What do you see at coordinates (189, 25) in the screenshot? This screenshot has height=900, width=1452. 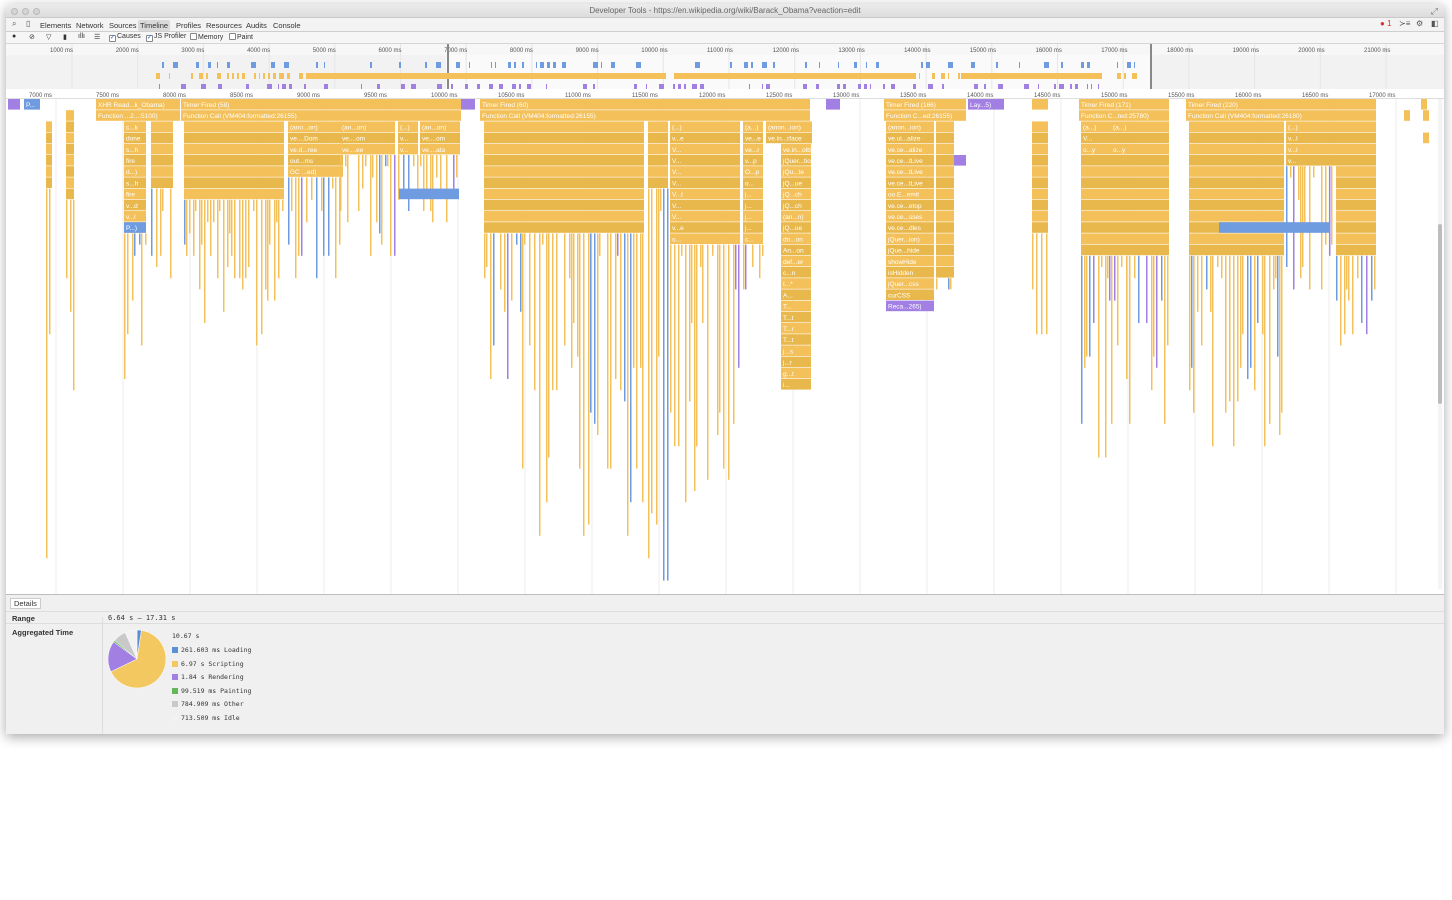 I see `tab-profiles: Profiles` at bounding box center [189, 25].